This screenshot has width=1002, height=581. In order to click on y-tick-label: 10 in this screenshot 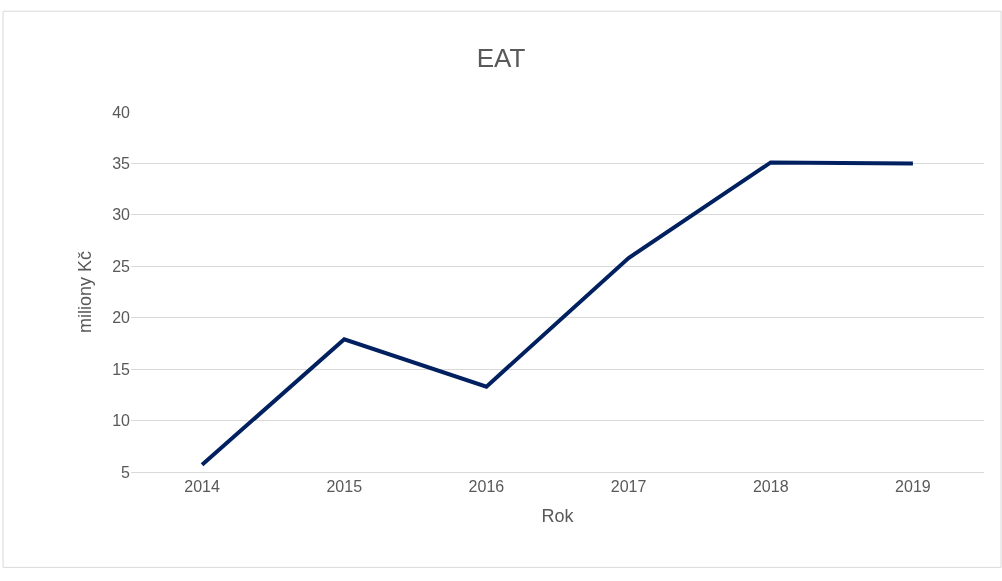, I will do `click(121, 421)`.